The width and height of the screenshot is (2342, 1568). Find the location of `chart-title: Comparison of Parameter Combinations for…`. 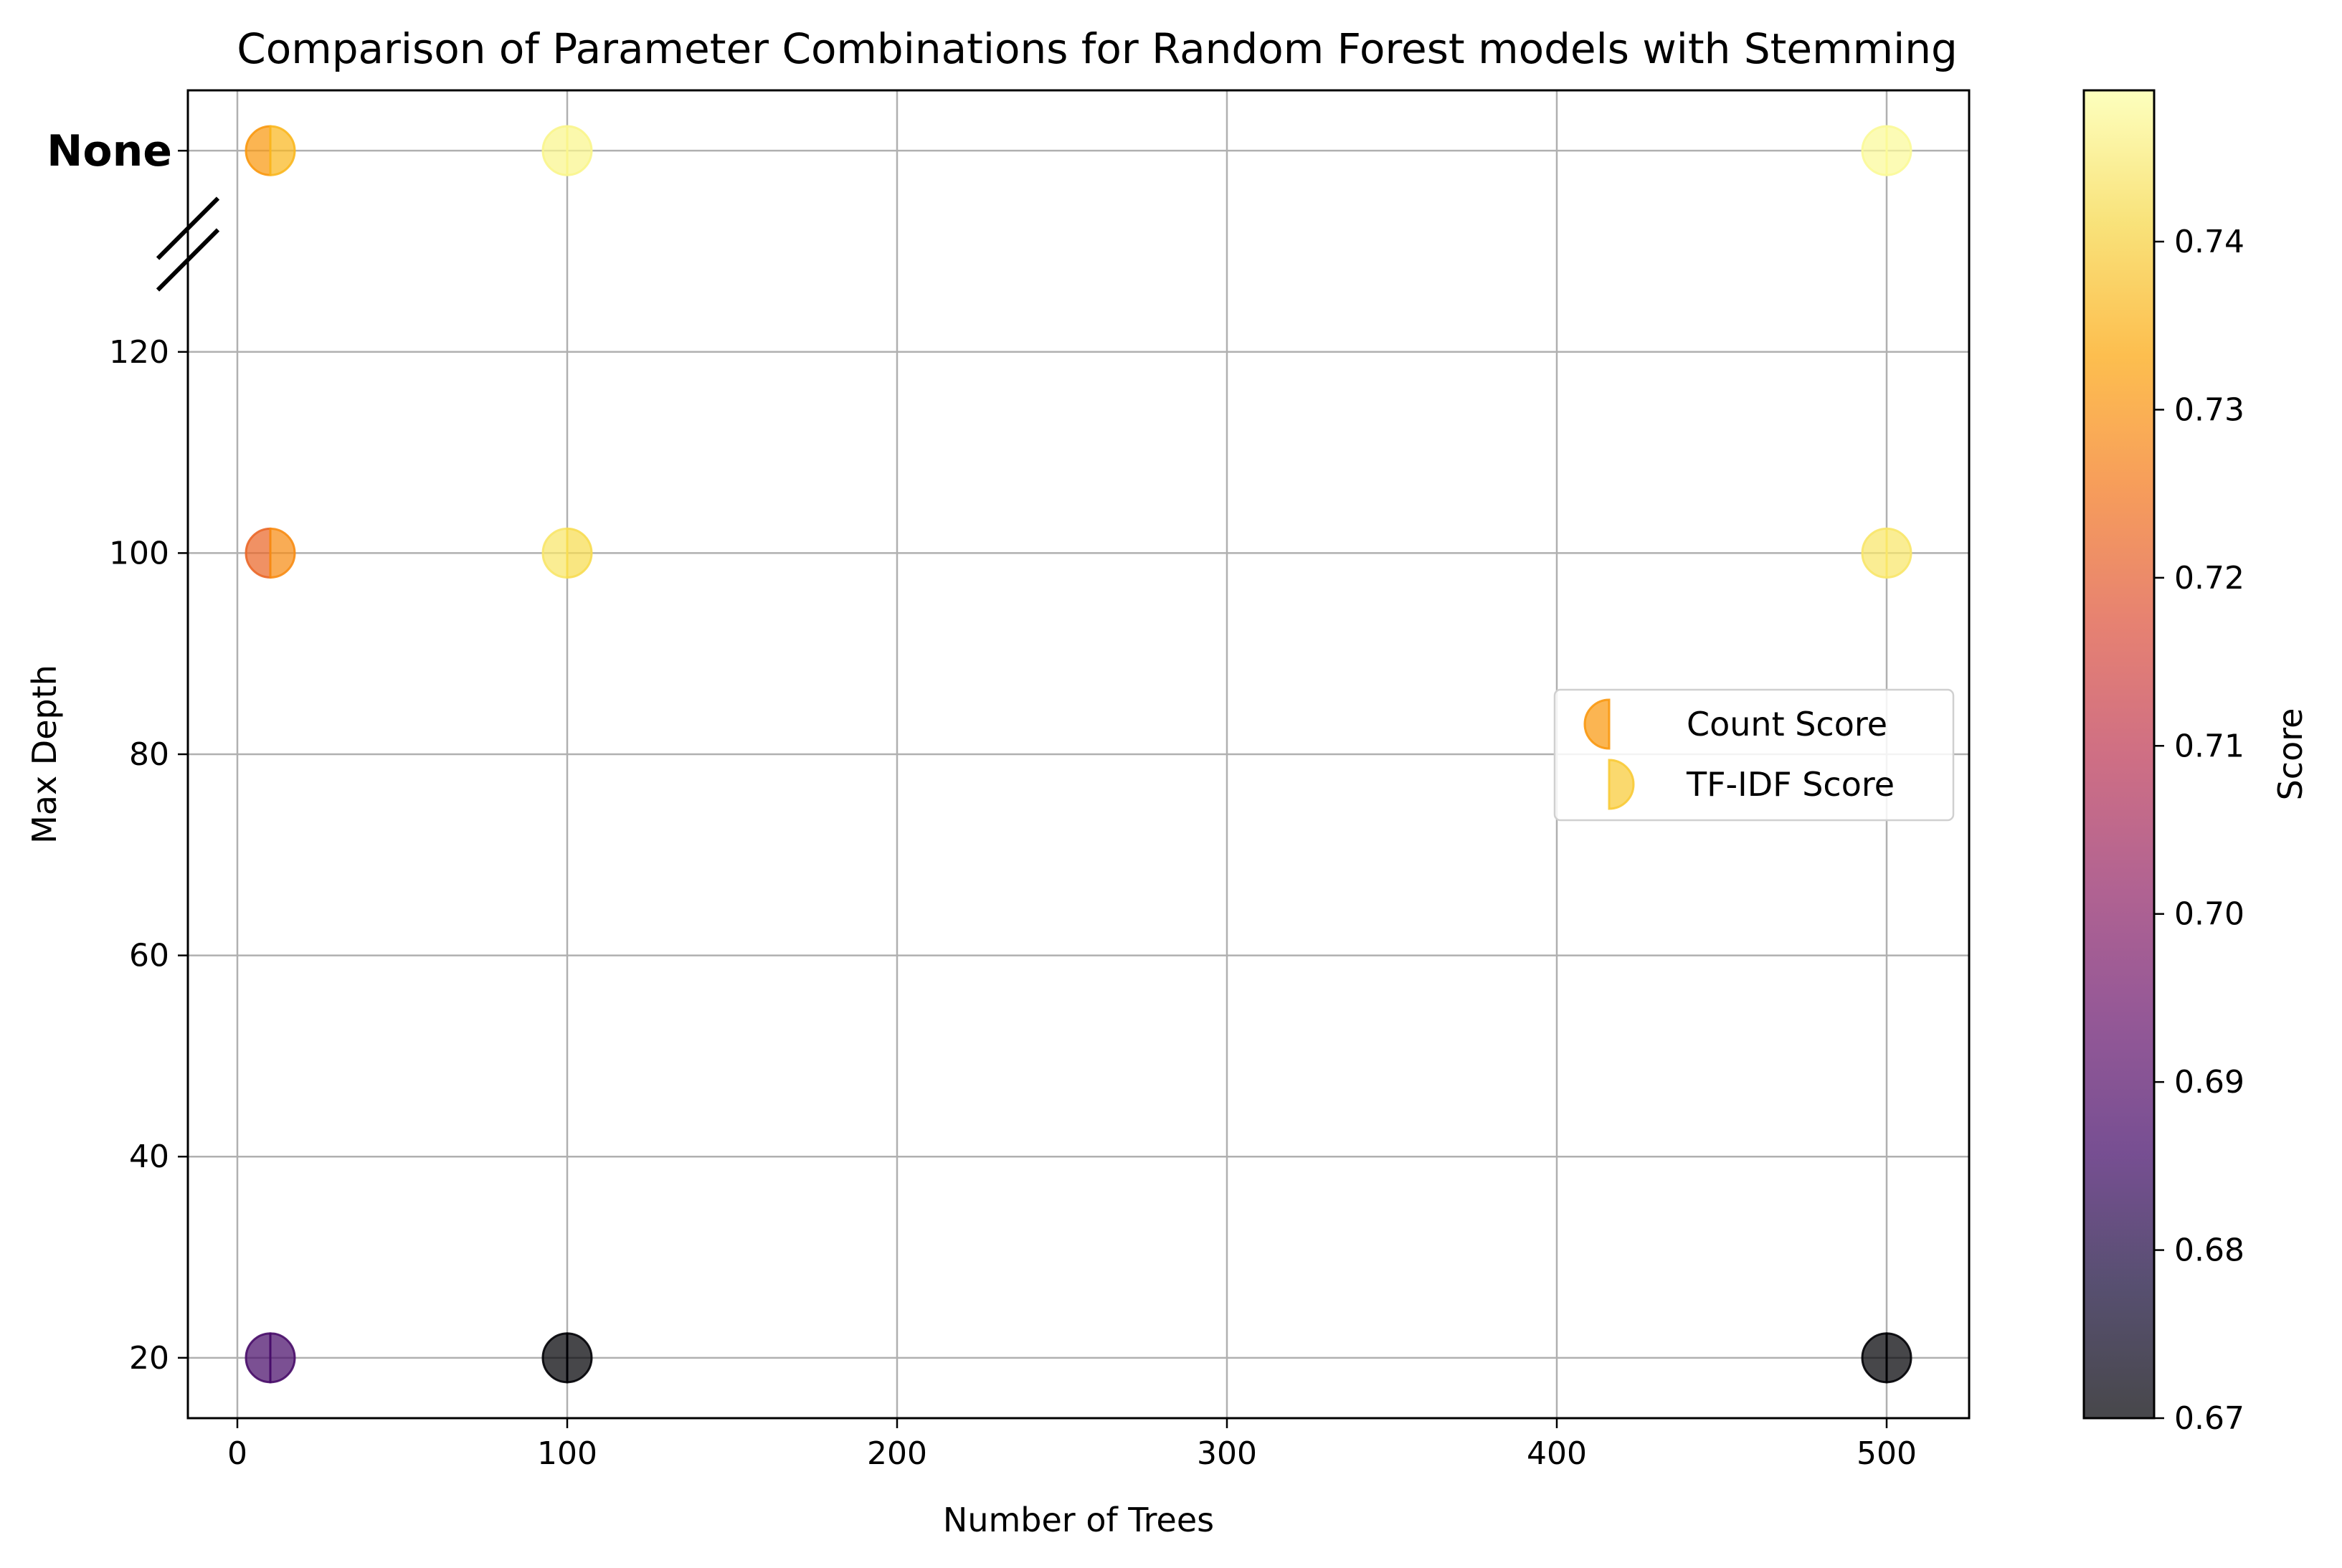

chart-title: Comparison of Parameter Combinations for… is located at coordinates (1098, 48).